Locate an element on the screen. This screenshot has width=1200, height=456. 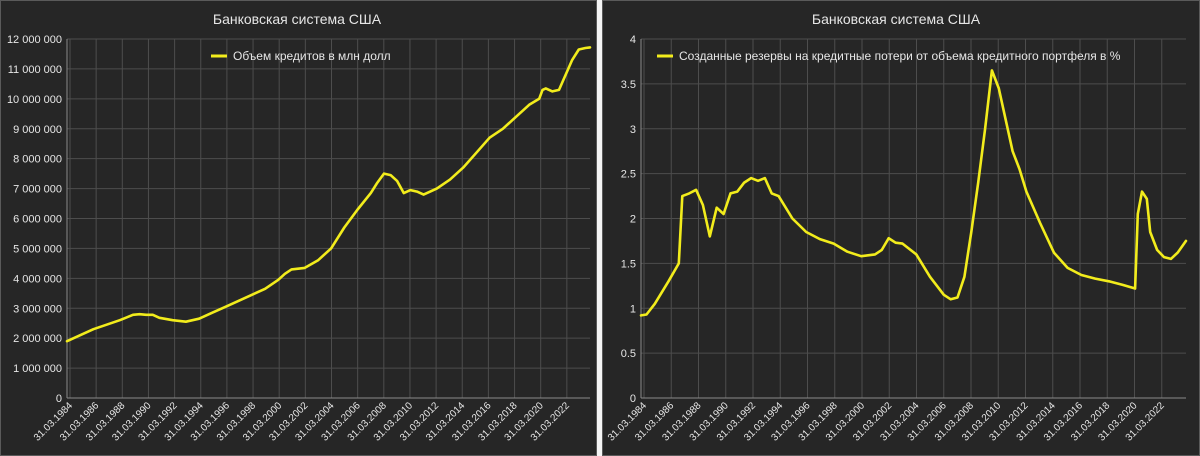
y-tick-label: 8 000 000 is located at coordinates (37, 160).